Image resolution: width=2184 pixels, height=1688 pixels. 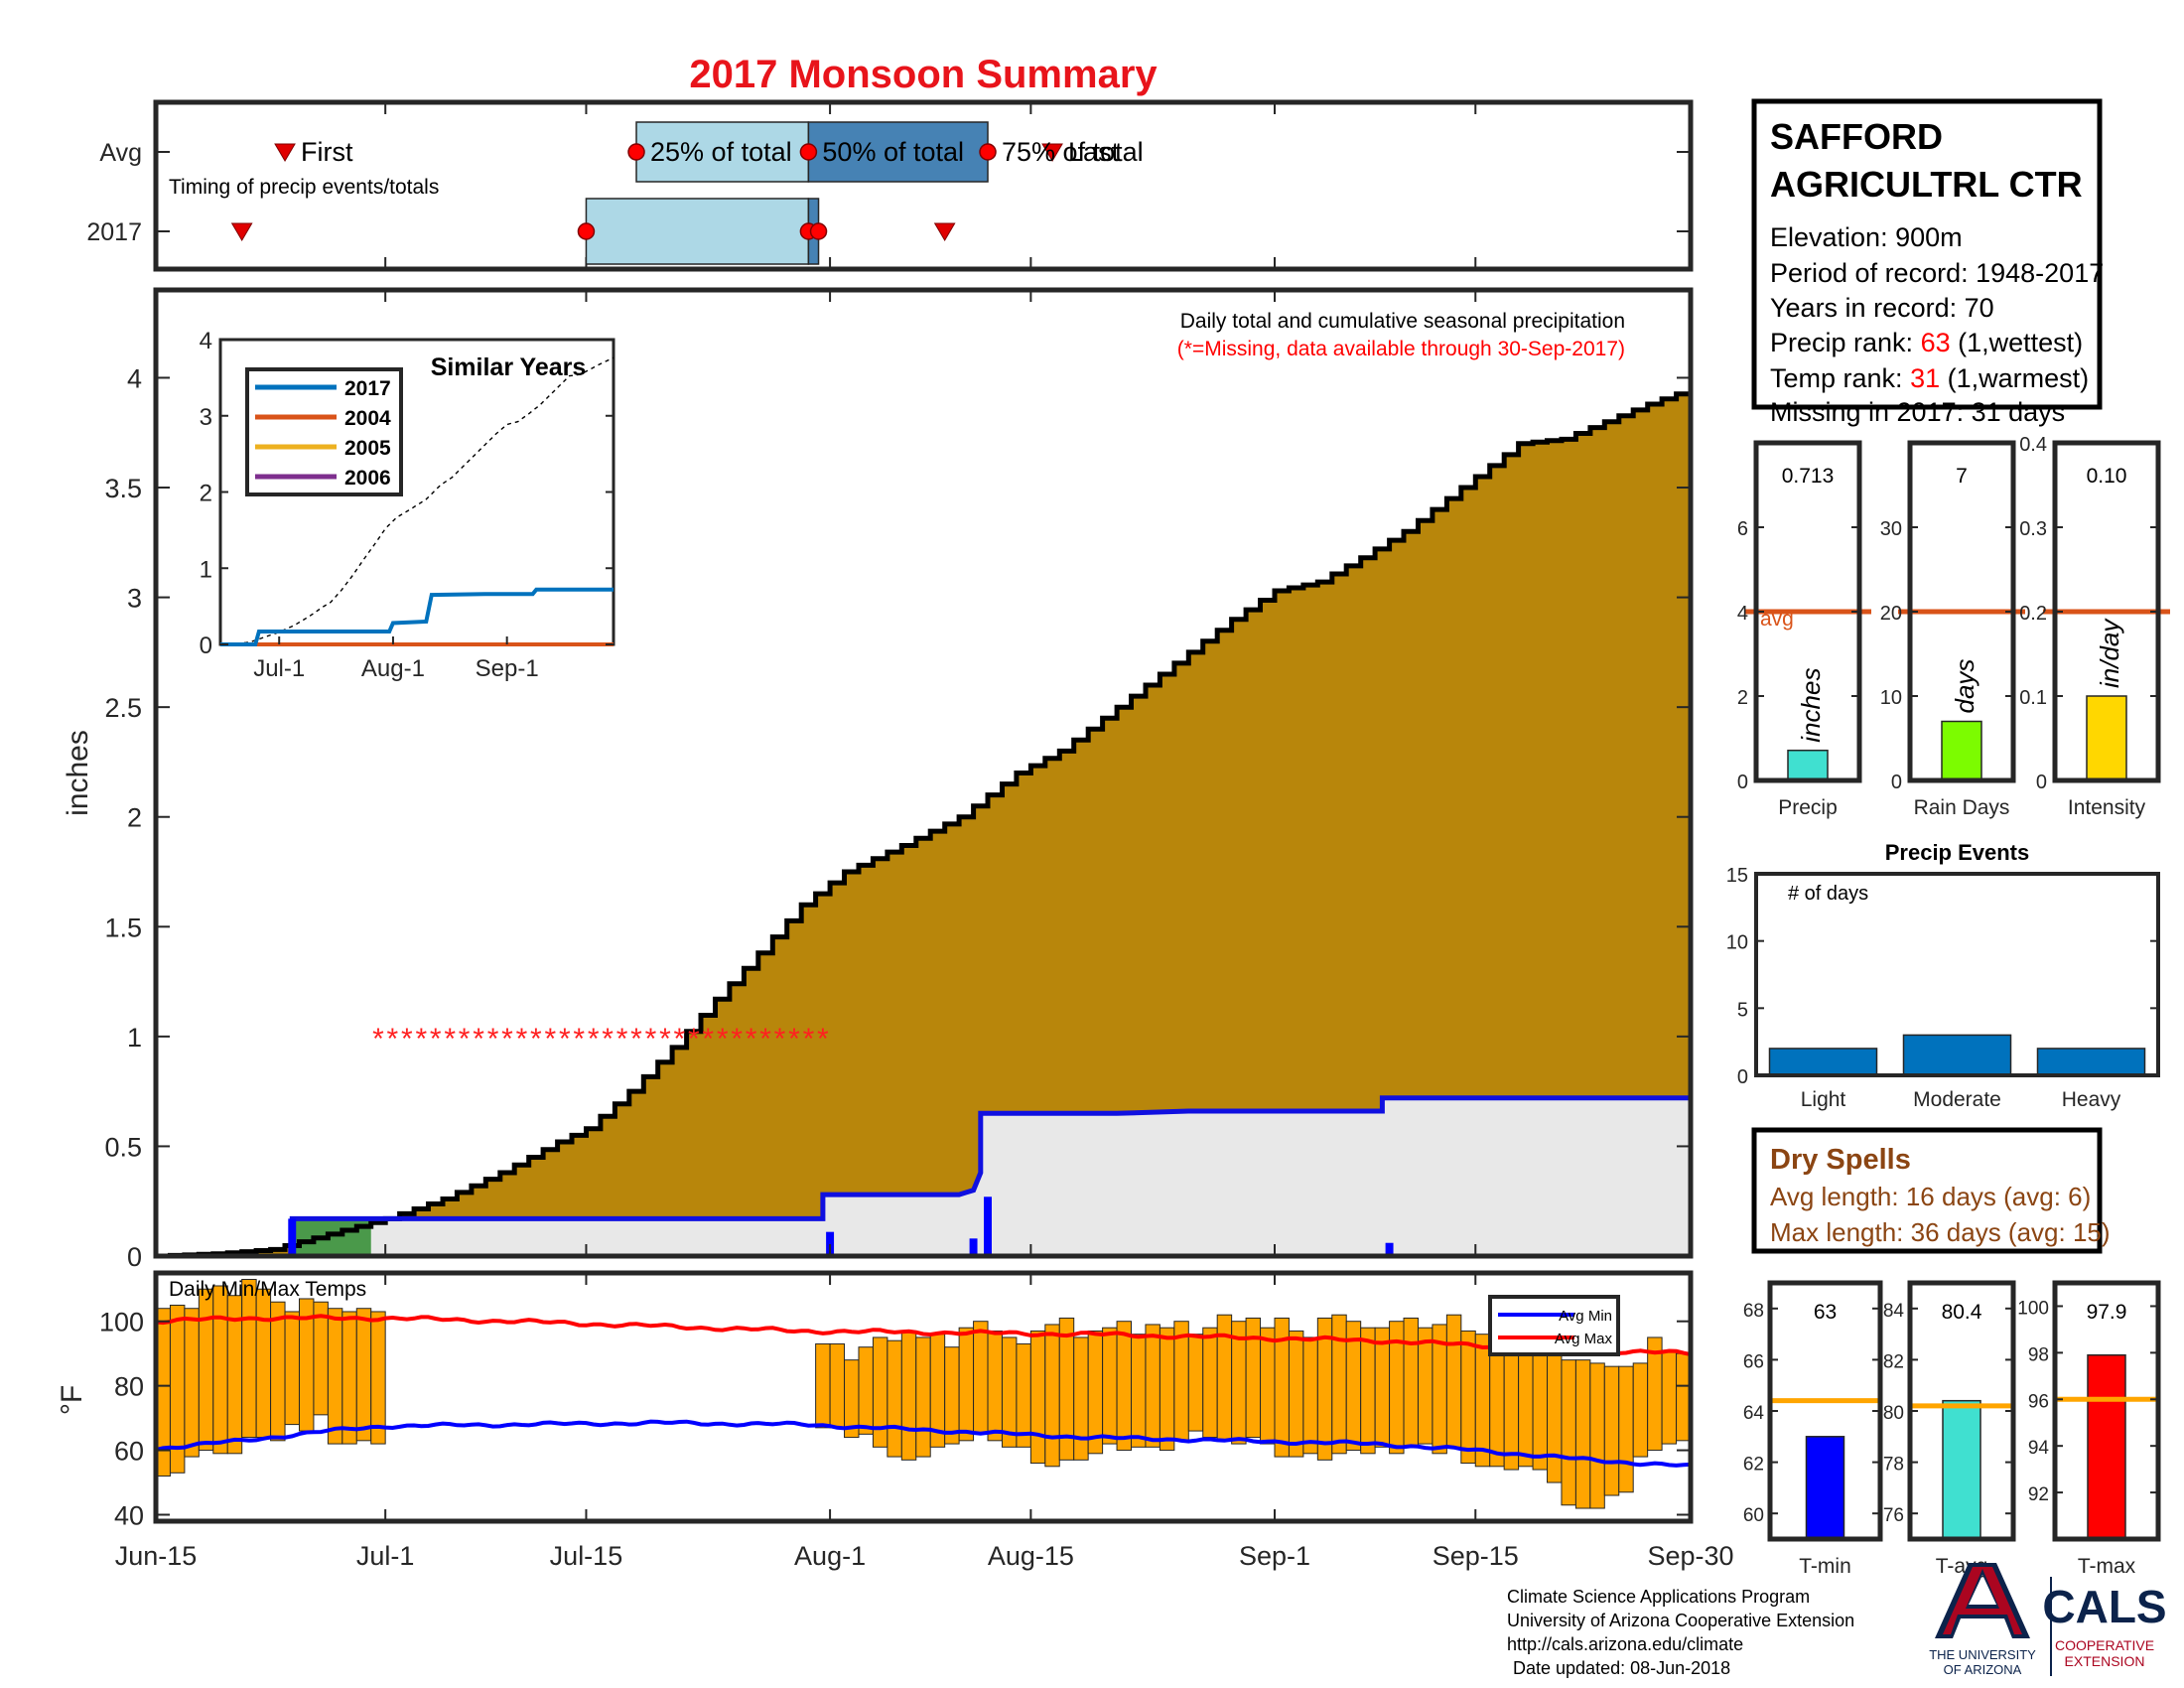 I want to click on dry-max-length: Max length: 36 days (avg: 15), so click(x=1940, y=1232).